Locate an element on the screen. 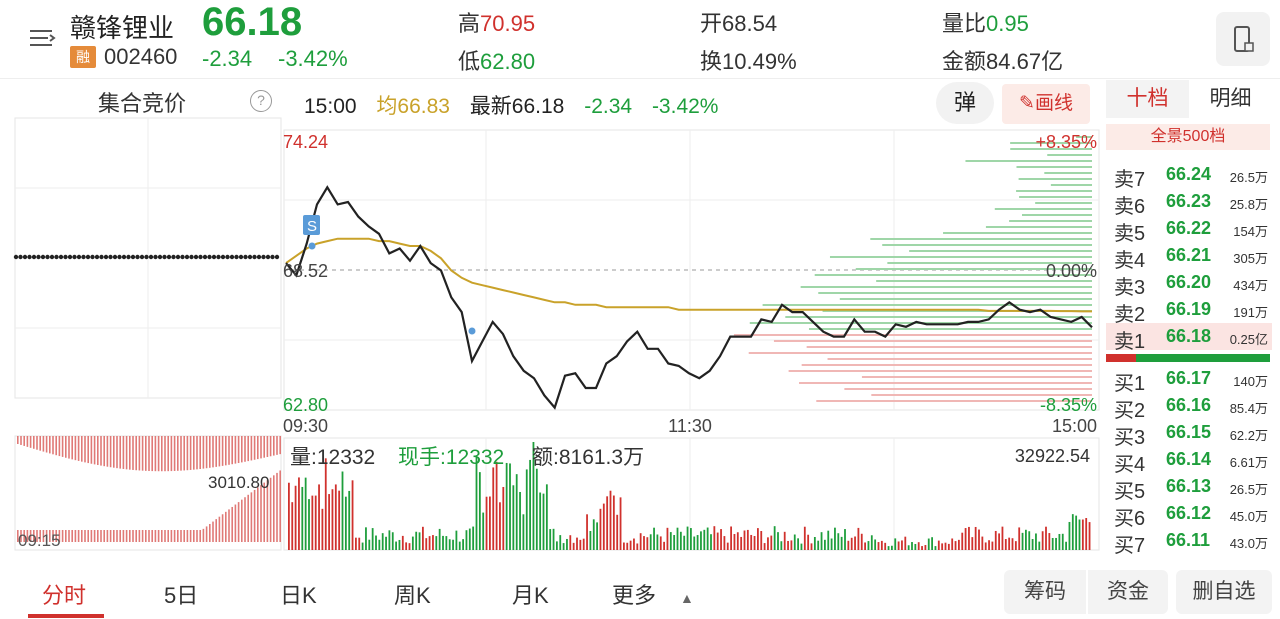 The width and height of the screenshot is (1280, 619). ask-row: 卖2 66.19 191万 is located at coordinates (1189, 311).